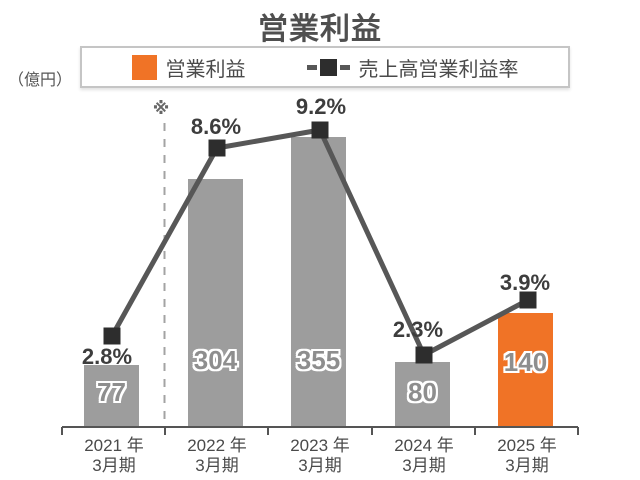 Image resolution: width=640 pixels, height=480 pixels. What do you see at coordinates (215, 360) in the screenshot?
I see `bar-value-2022: 304` at bounding box center [215, 360].